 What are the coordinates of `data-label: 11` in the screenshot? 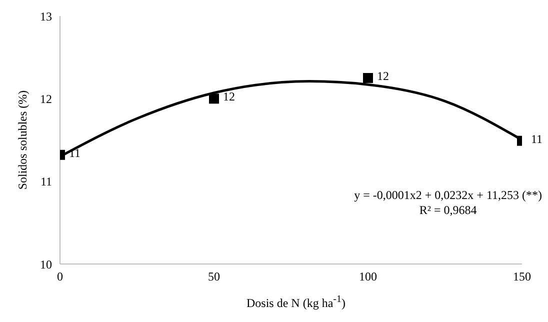 It's located at (537, 139).